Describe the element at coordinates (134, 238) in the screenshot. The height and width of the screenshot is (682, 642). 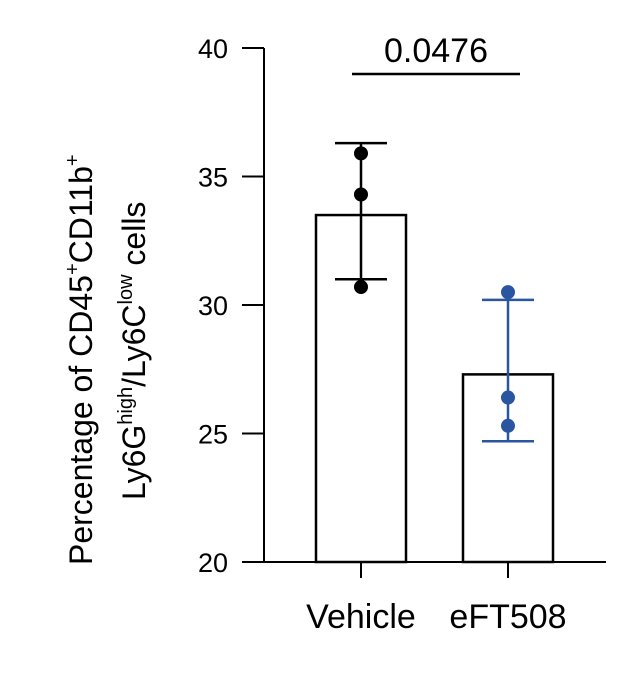
I see `y-label-line2-tail: cells` at that location.